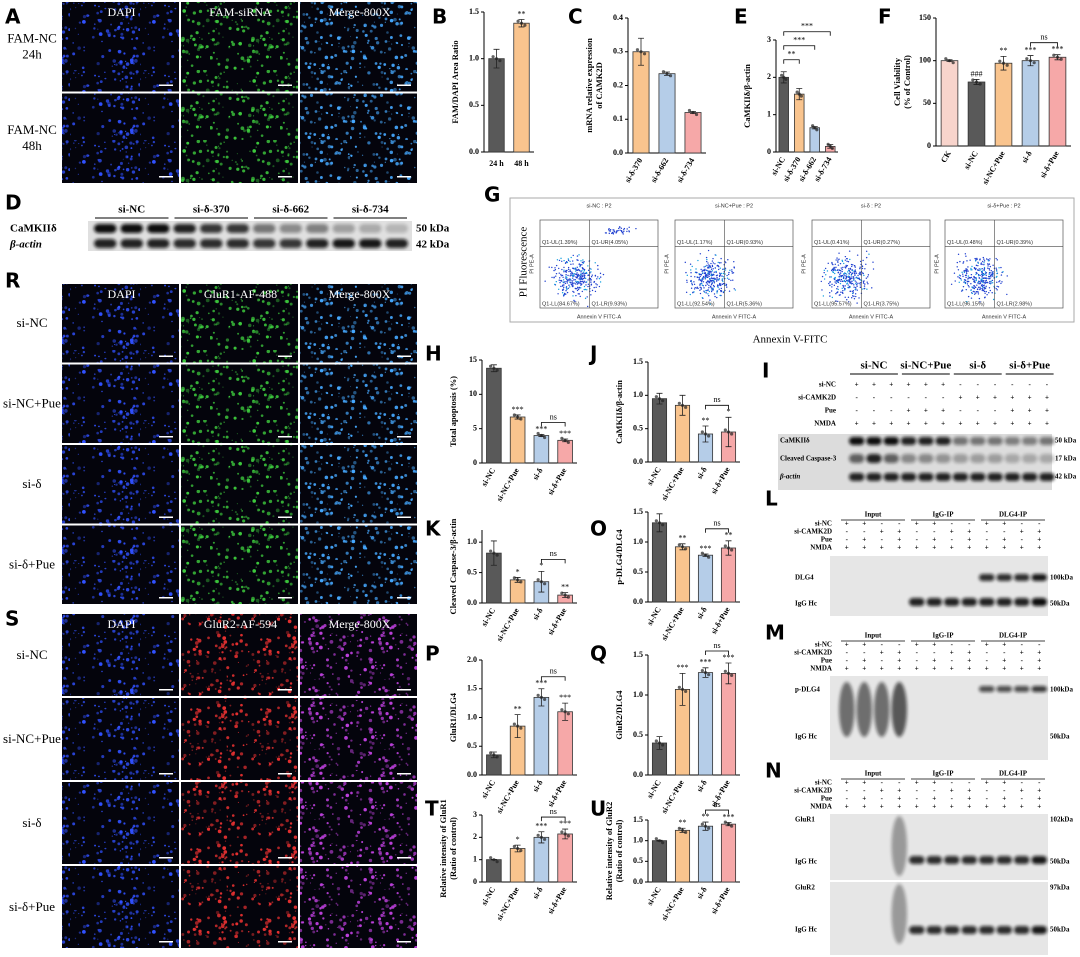  I want to click on plot-title: si-δ : P2, so click(871, 206).